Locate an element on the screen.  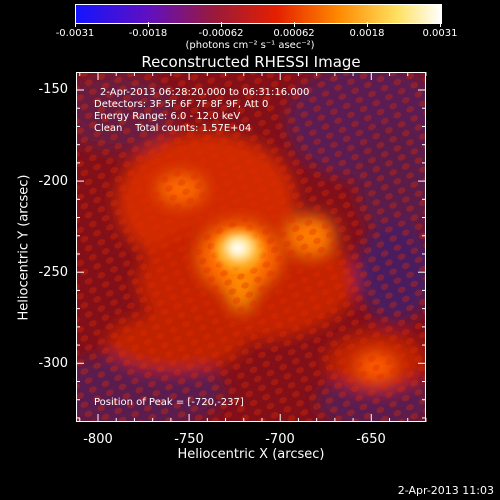
x-axis-label: Heliocentric X (arcsec) is located at coordinates (251, 454).